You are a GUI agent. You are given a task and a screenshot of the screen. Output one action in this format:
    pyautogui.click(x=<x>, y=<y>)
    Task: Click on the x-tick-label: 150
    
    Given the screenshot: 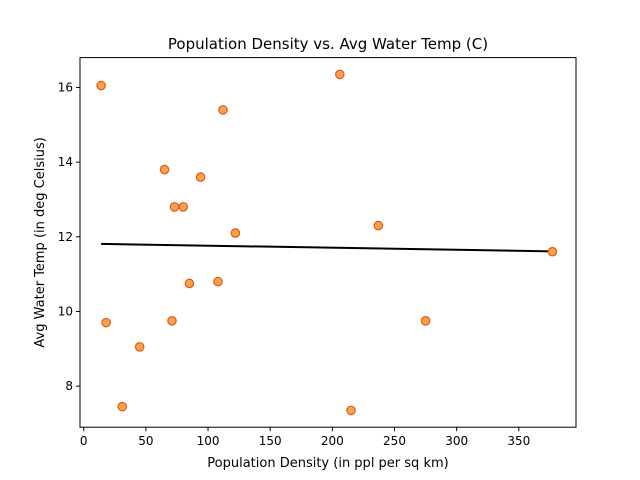 What is the action you would take?
    pyautogui.click(x=270, y=441)
    